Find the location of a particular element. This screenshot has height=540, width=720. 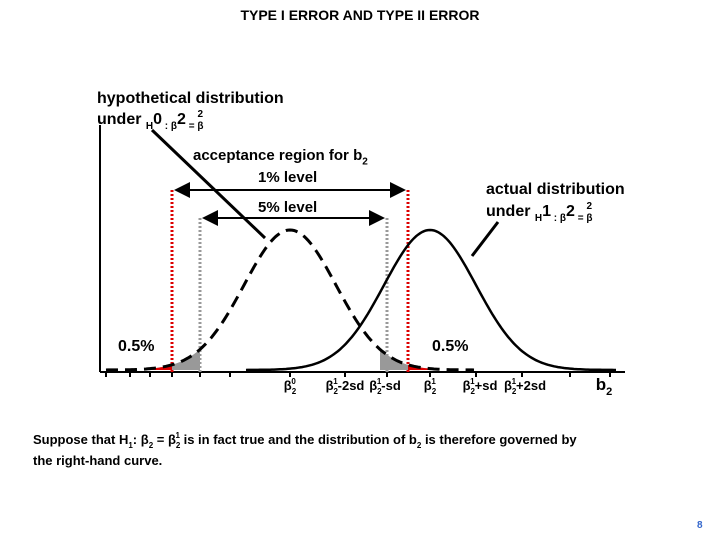

rich-label: acceptance region for b2 is located at coordinates (280, 157).